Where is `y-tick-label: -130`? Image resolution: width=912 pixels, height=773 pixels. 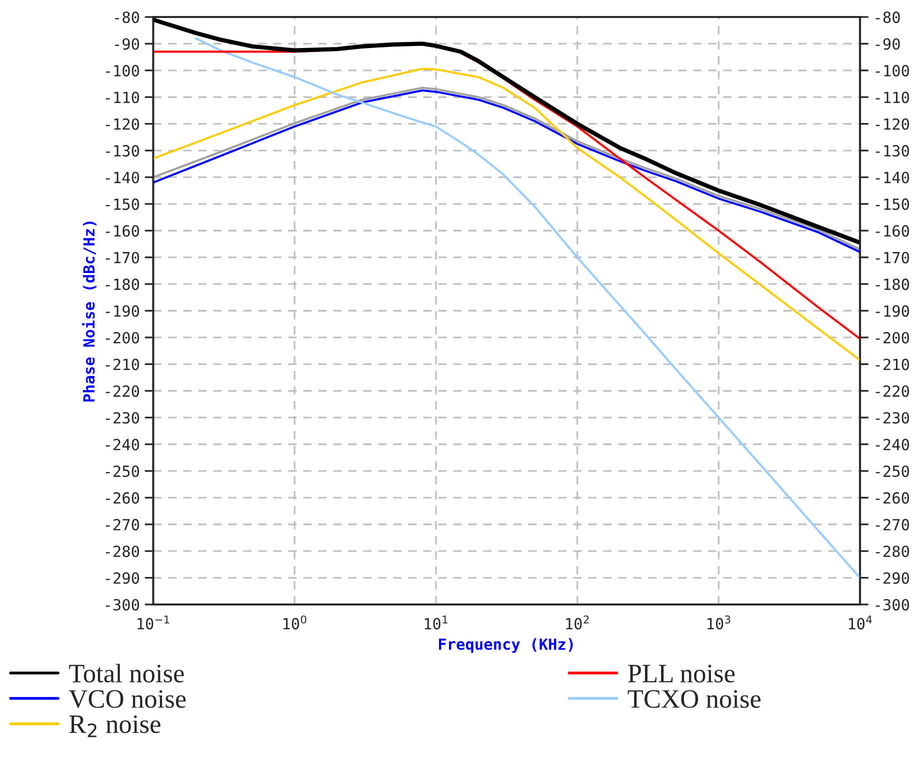 y-tick-label: -130 is located at coordinates (123, 151).